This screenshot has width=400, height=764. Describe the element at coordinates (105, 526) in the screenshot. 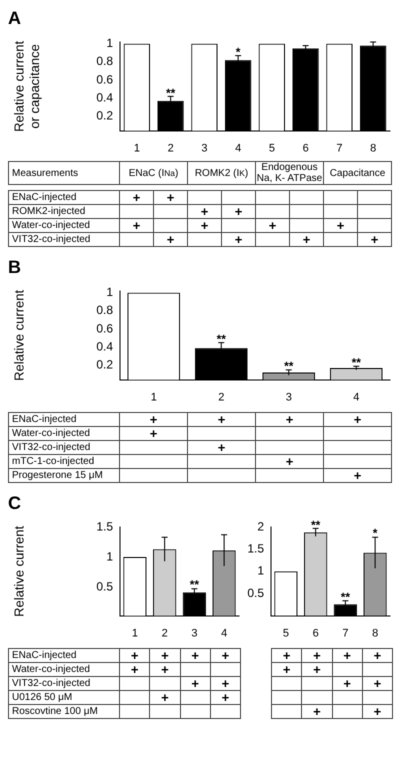

I see `y-tick-label: 1.5` at that location.